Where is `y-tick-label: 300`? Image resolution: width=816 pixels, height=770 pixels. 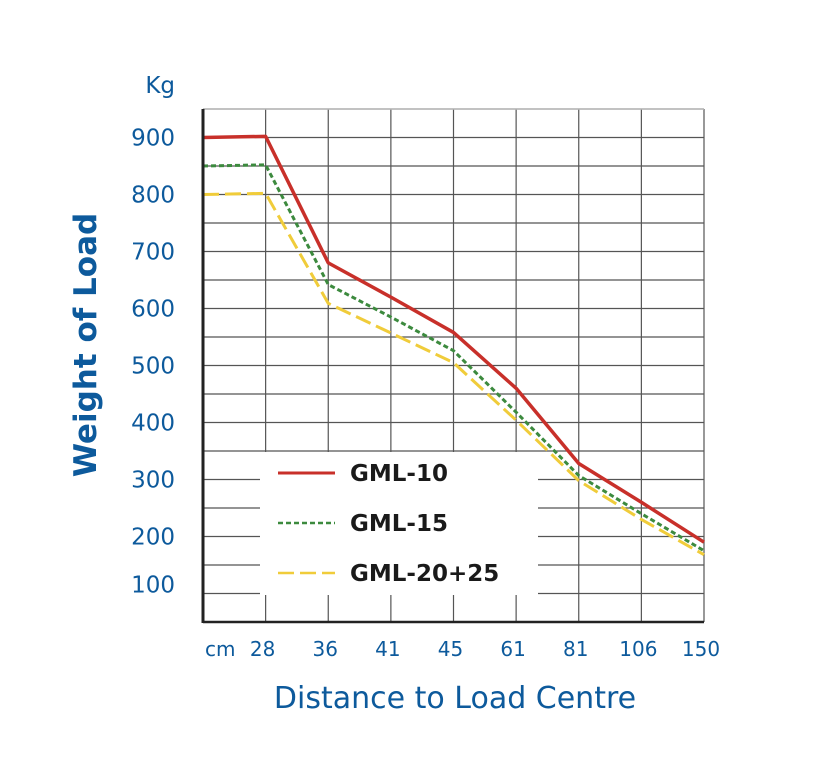
y-tick-label: 300 is located at coordinates (153, 481).